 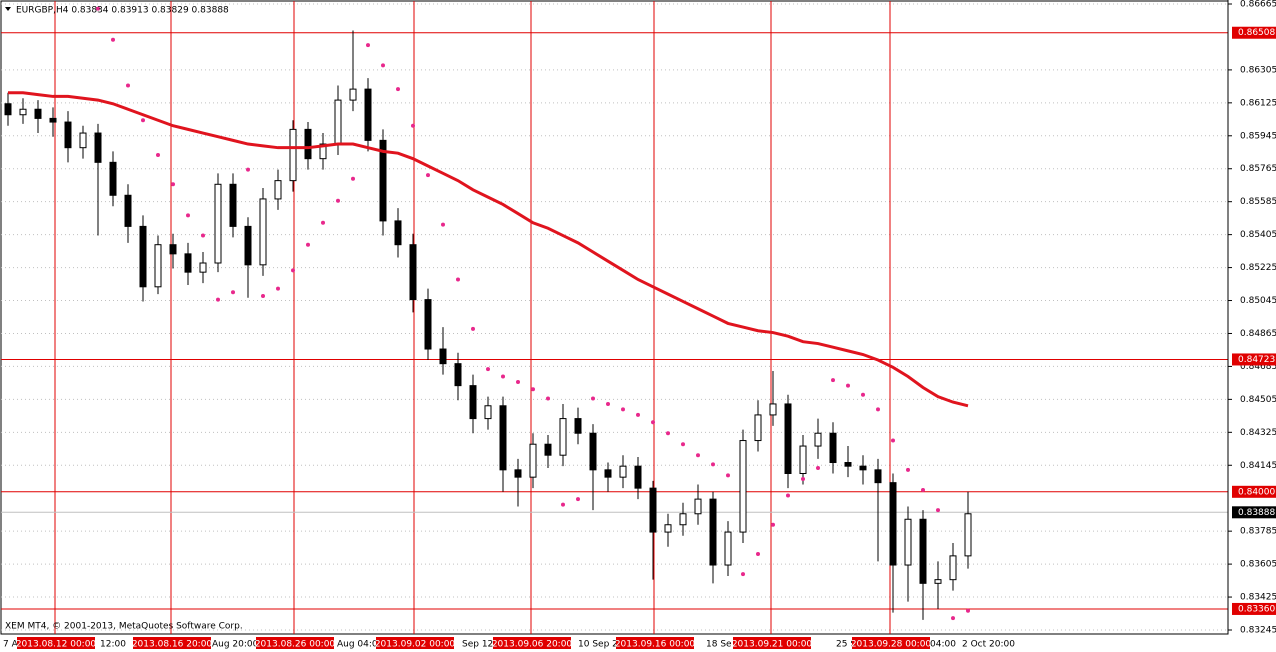 I want to click on y-tick-label: 0.85045, so click(x=1258, y=301).